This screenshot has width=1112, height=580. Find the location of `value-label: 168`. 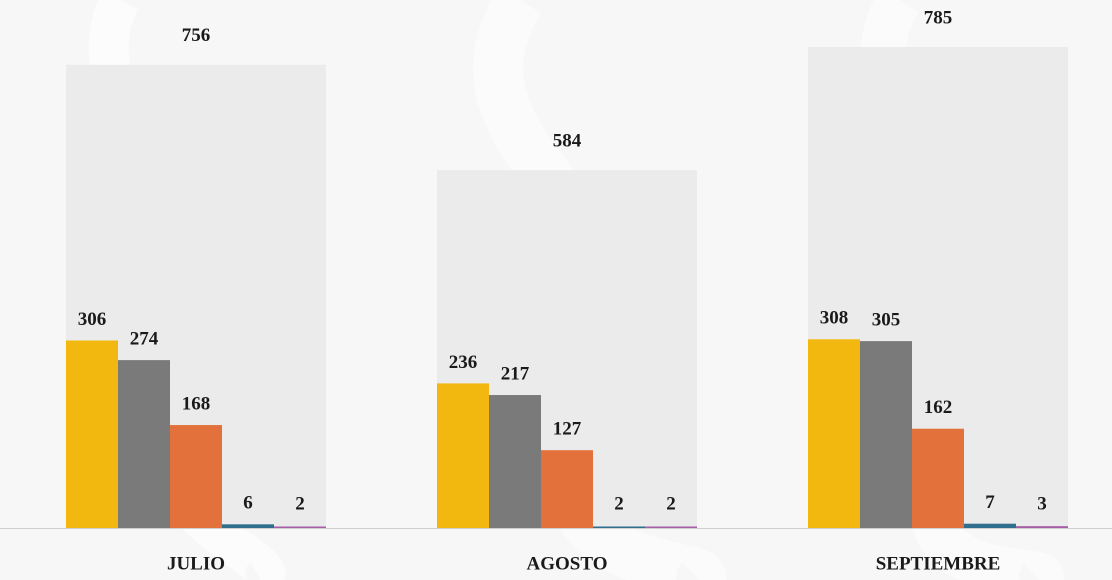

value-label: 168 is located at coordinates (196, 403).